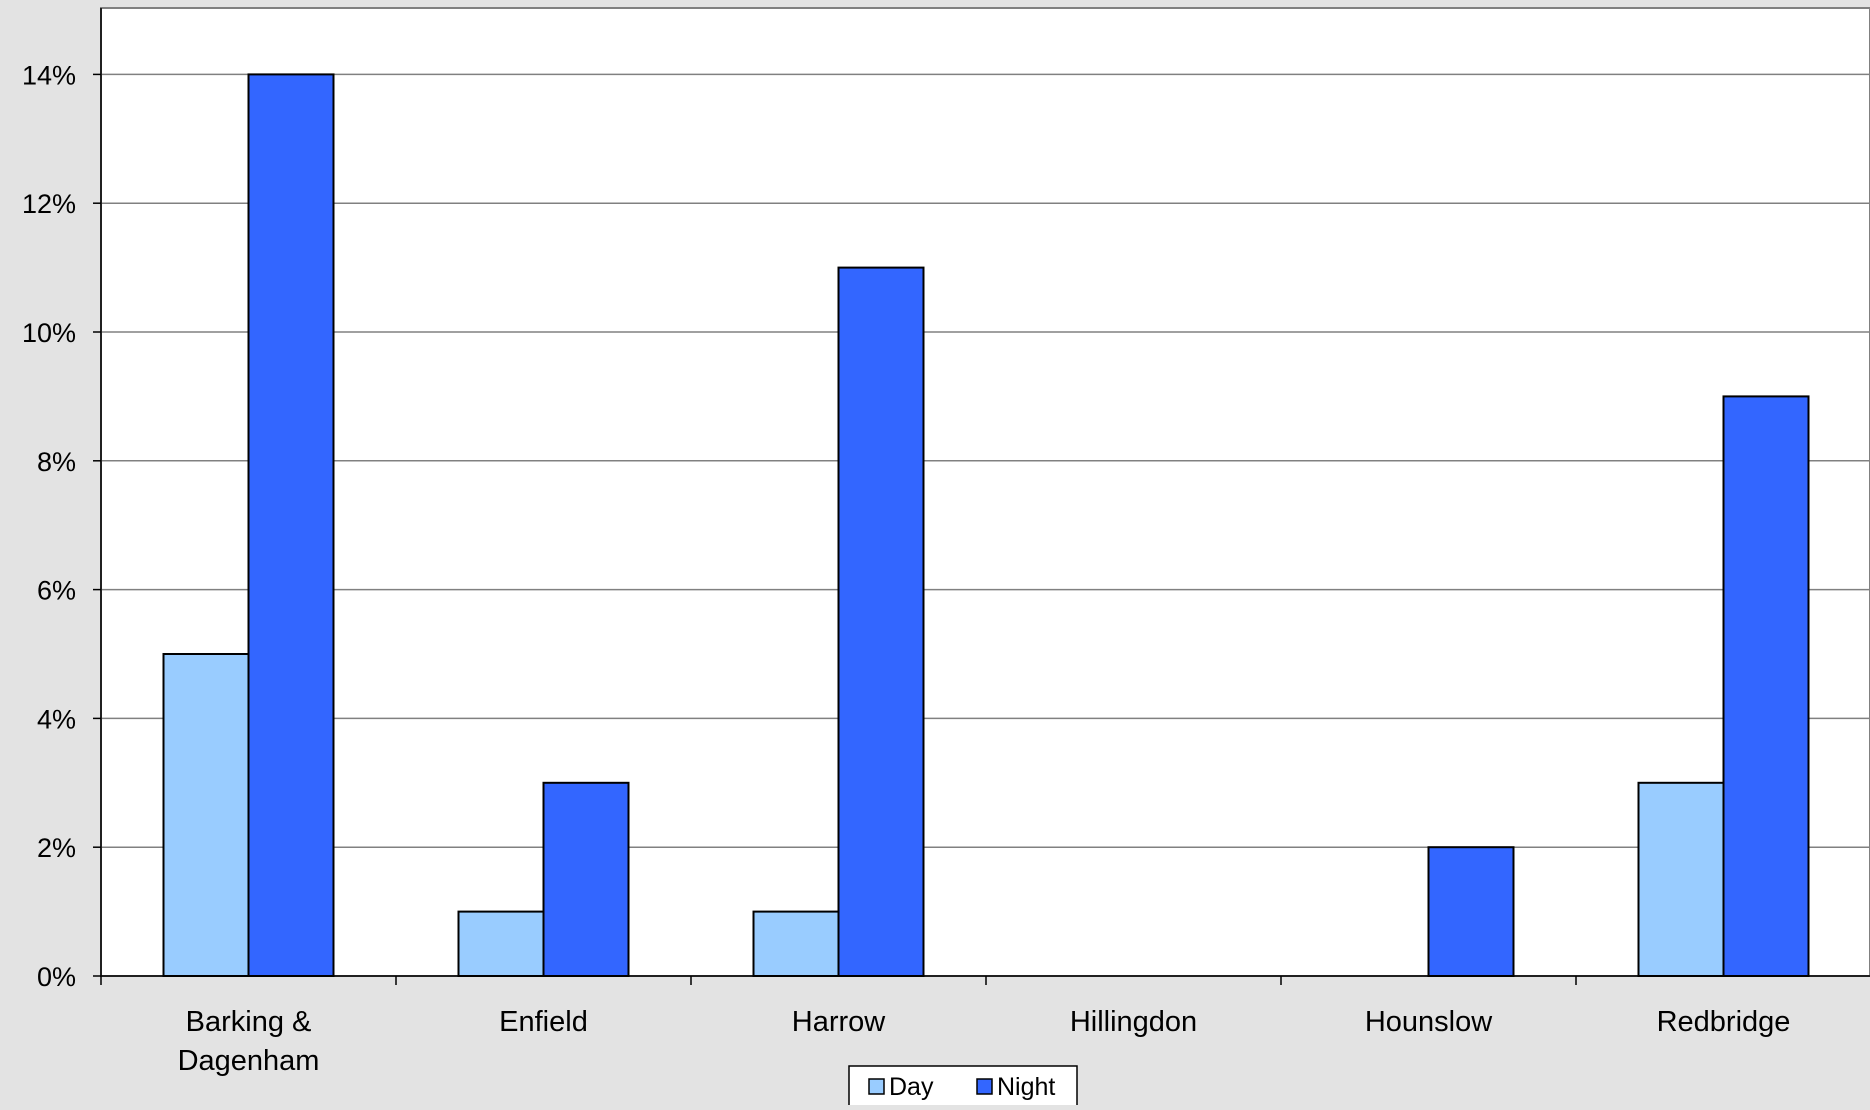  Describe the element at coordinates (56, 848) in the screenshot. I see `y-tick-label: 2%` at that location.